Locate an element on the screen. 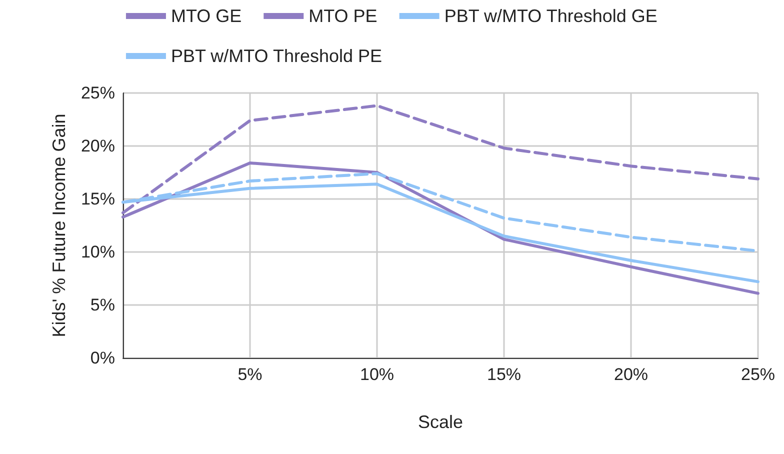 The image size is (784, 454). y-tick-label: 5% is located at coordinates (102, 305).